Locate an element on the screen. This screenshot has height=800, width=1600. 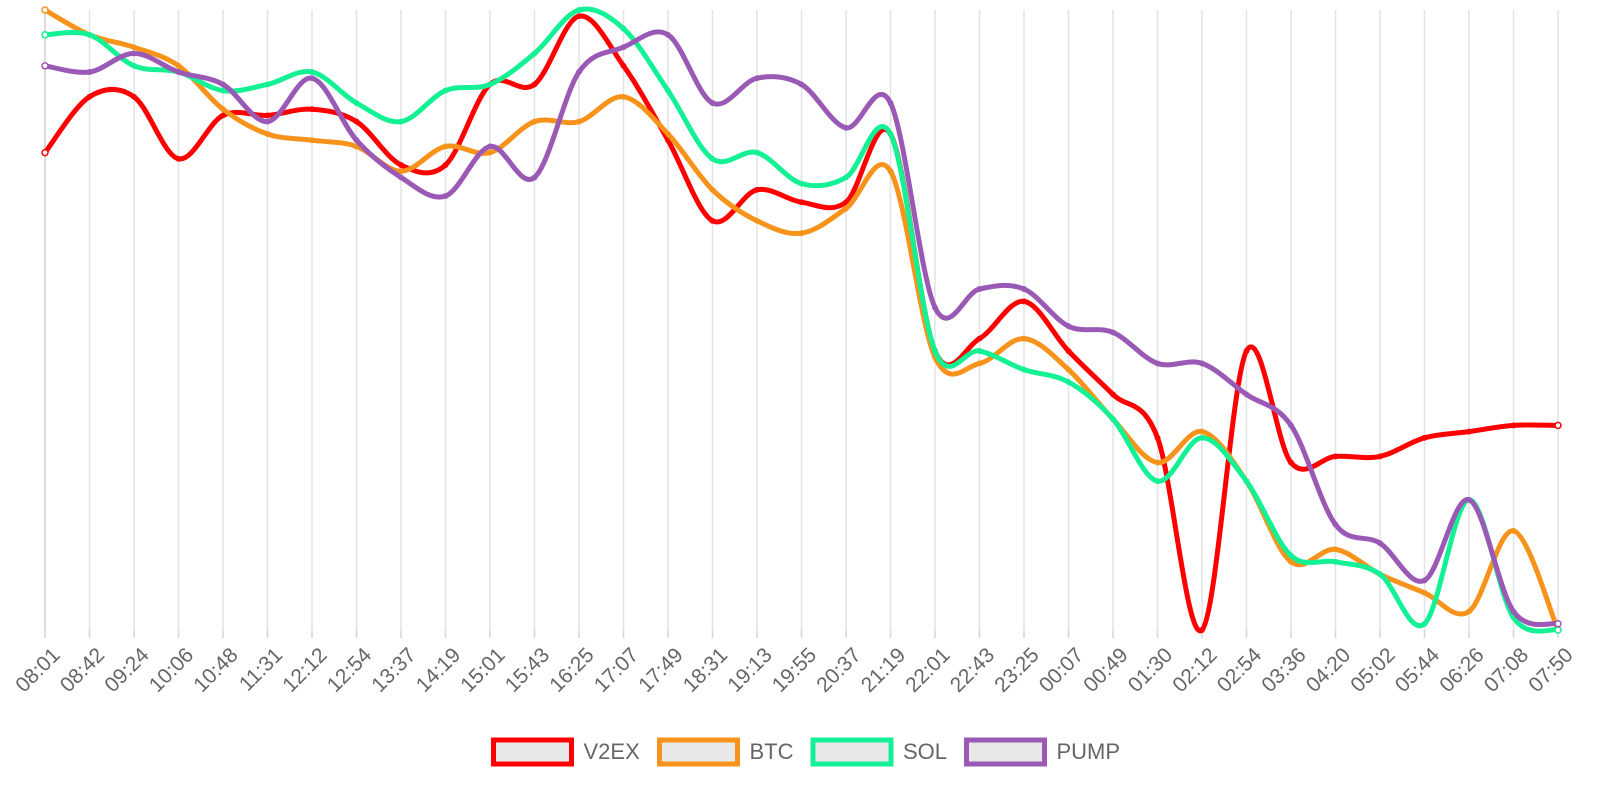
legend-label: V2EX is located at coordinates (612, 751).